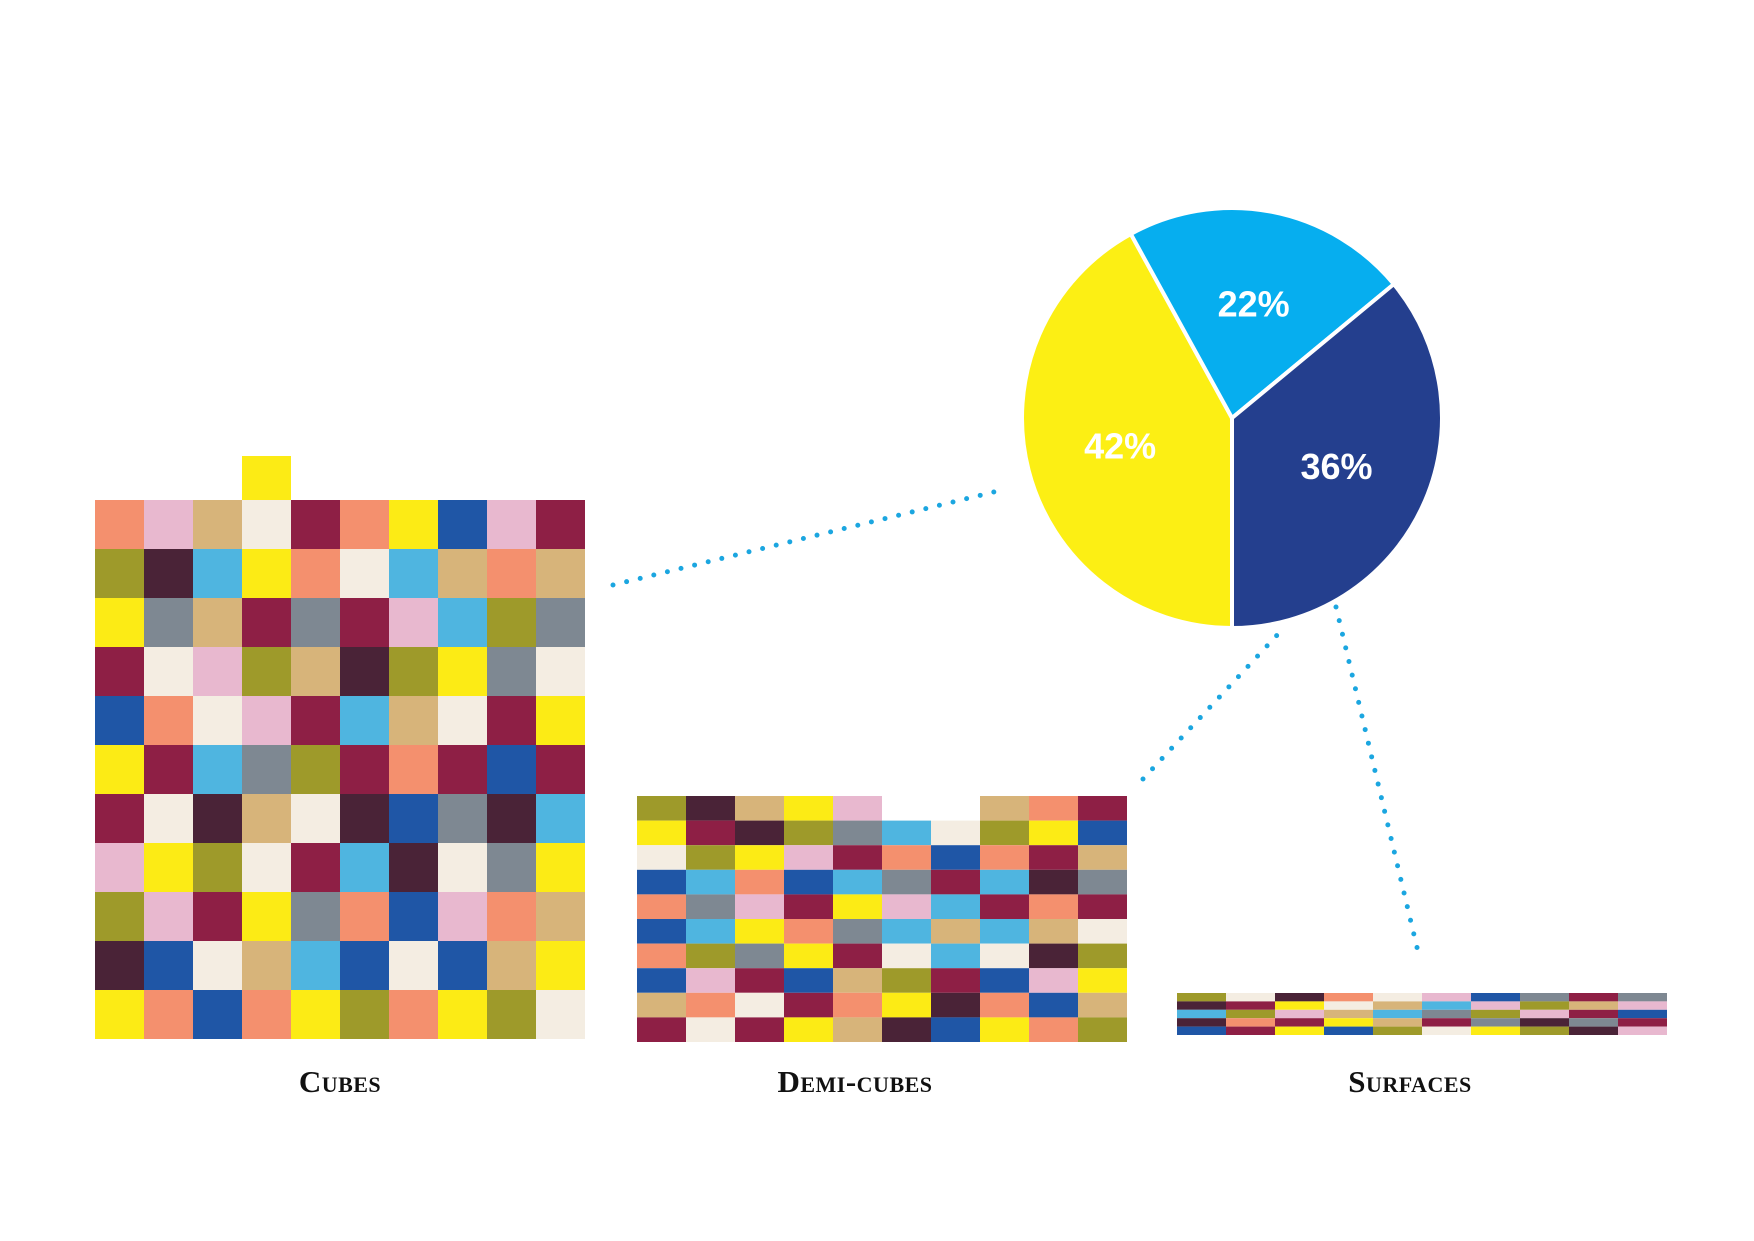  What do you see at coordinates (1410, 1081) in the screenshot?
I see `surfaces-label: Surfaces` at bounding box center [1410, 1081].